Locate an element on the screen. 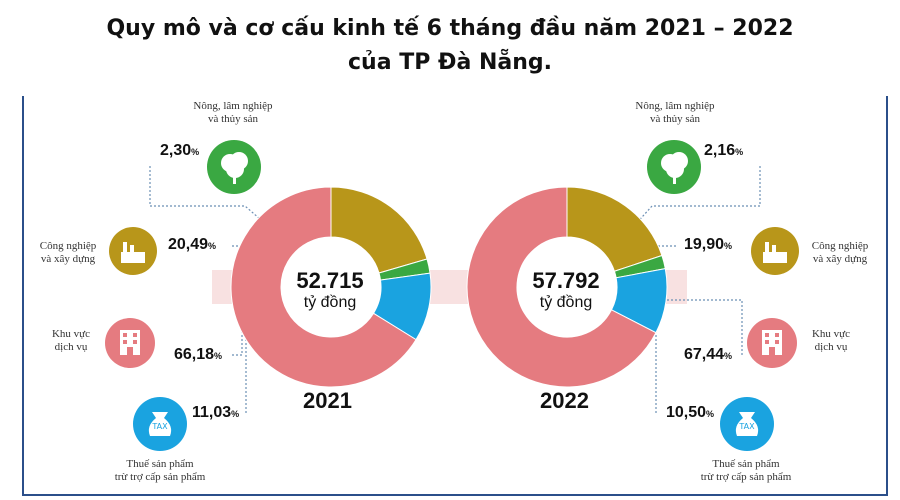  pct-serv-2022: 67,44% is located at coordinates (708, 354).